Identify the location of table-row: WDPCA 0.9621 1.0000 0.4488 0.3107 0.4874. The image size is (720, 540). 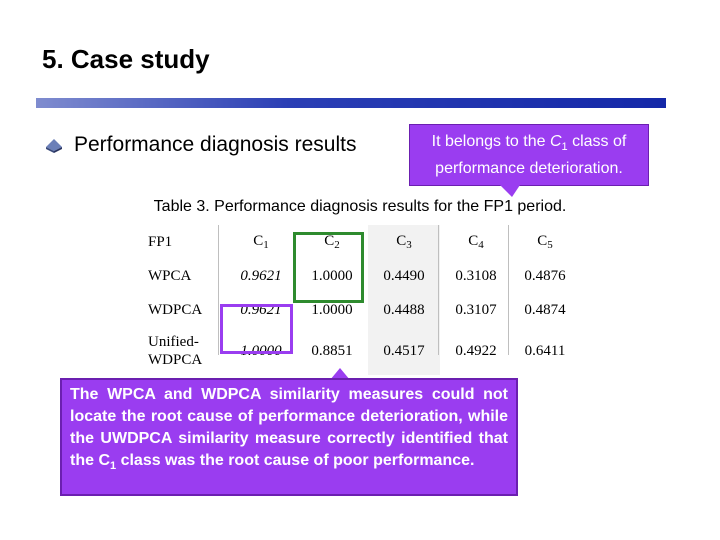
(359, 310).